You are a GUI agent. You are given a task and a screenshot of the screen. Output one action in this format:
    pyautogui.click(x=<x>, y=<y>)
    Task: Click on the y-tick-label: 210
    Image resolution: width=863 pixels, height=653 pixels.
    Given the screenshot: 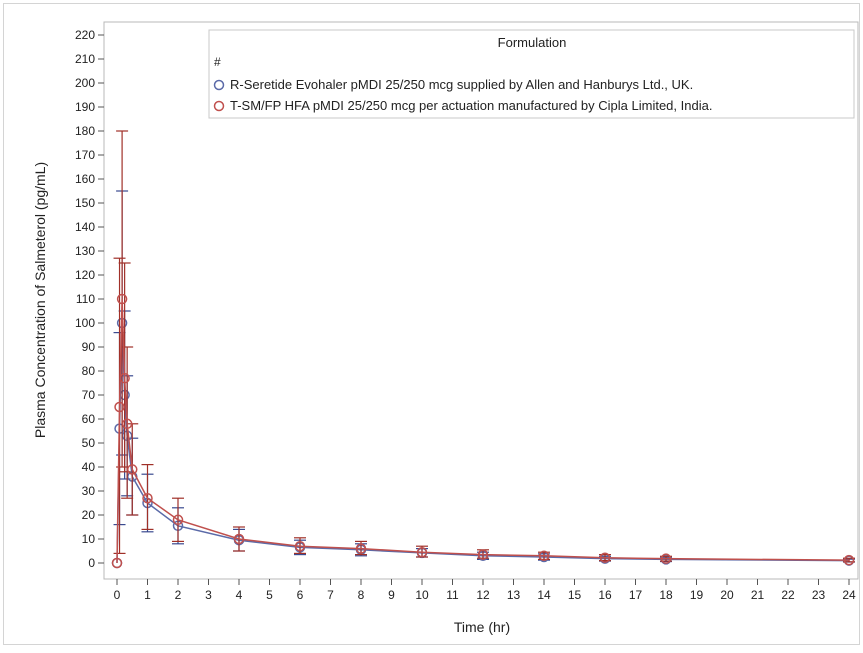 What is the action you would take?
    pyautogui.click(x=85, y=59)
    